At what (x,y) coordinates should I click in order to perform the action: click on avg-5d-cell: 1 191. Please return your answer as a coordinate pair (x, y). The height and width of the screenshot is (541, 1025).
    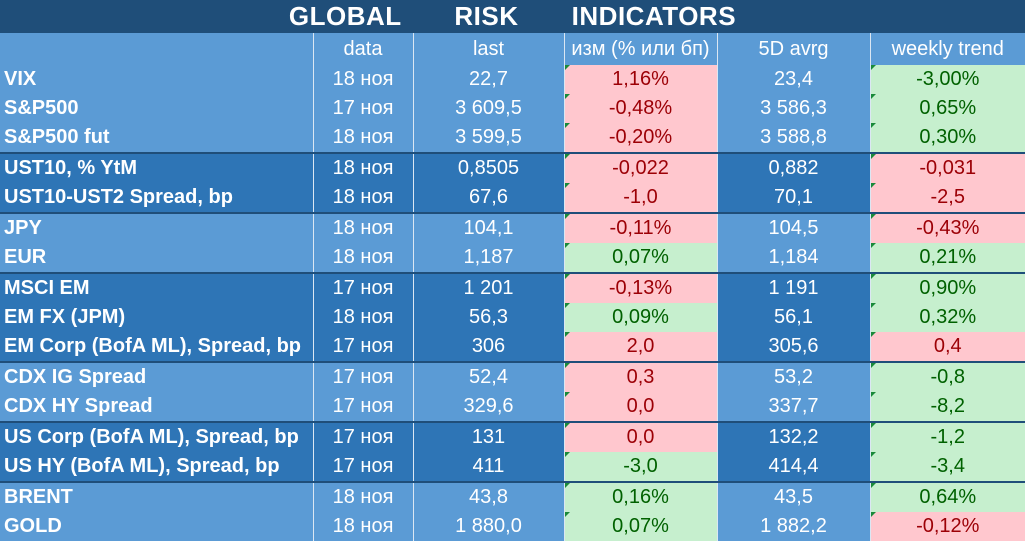
    Looking at the image, I should click on (793, 287).